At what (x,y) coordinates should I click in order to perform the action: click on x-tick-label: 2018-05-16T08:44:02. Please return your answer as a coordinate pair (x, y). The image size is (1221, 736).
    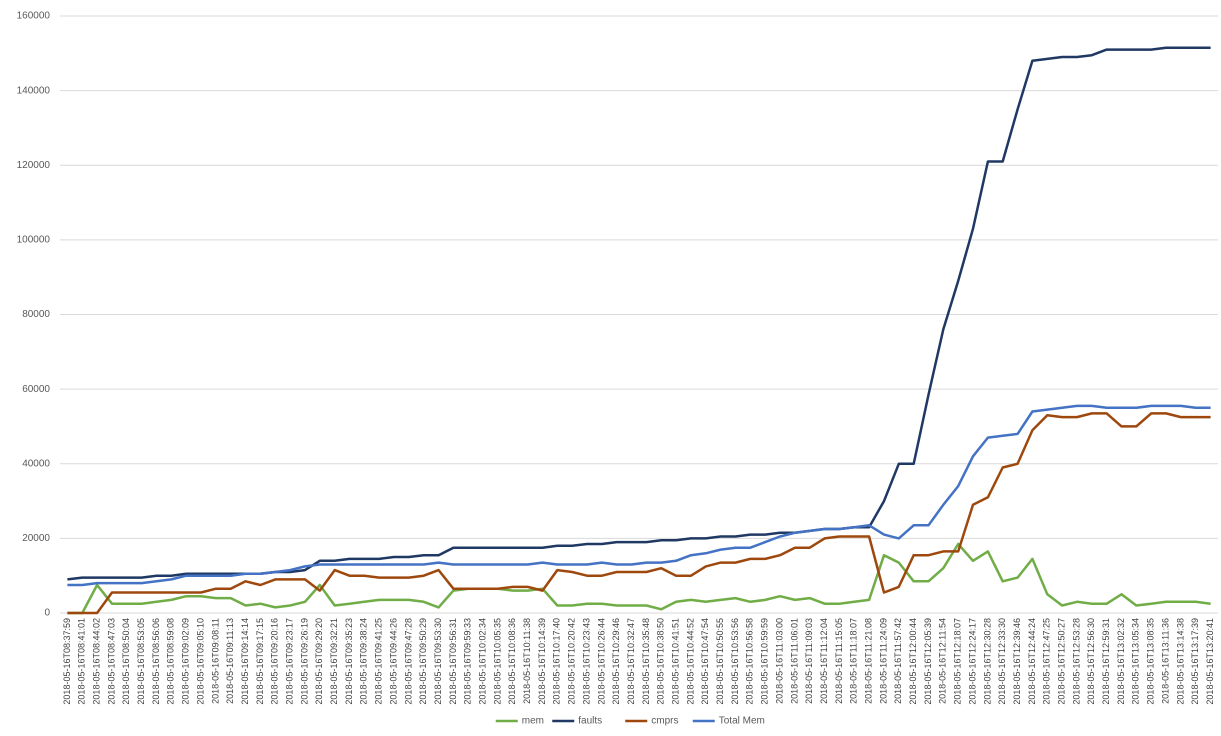
    Looking at the image, I should click on (96, 661).